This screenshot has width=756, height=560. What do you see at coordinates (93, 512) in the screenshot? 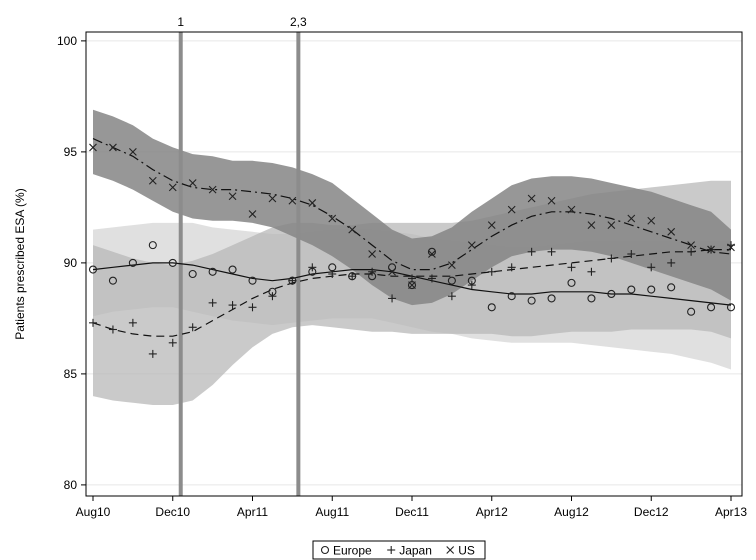
I see `x-tick-label: Aug10` at bounding box center [93, 512].